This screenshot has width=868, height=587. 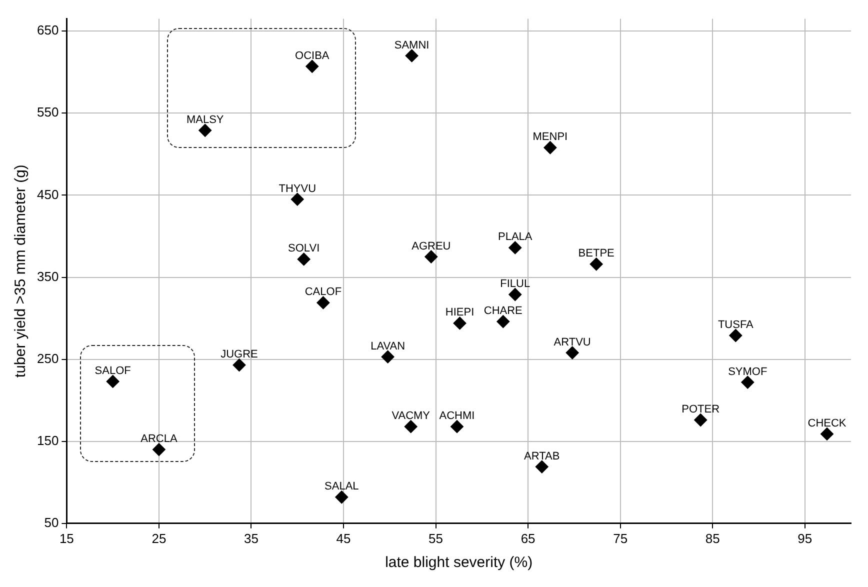 What do you see at coordinates (411, 416) in the screenshot?
I see `series-label: VACMY` at bounding box center [411, 416].